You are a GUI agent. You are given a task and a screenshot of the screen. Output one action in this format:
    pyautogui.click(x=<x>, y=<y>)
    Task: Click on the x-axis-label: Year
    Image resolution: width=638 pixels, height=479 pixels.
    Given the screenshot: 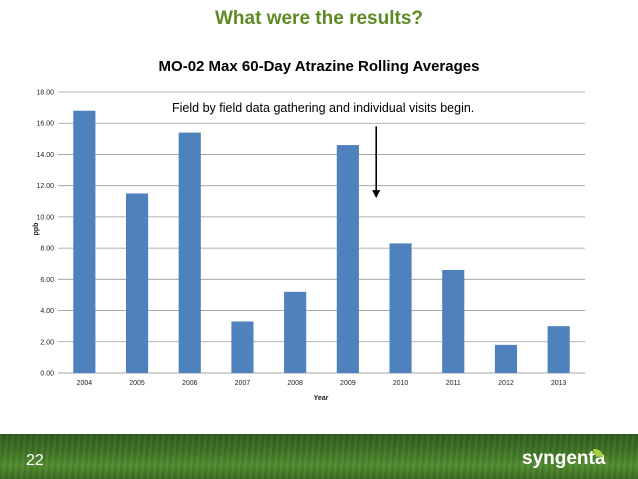 What is the action you would take?
    pyautogui.click(x=321, y=398)
    